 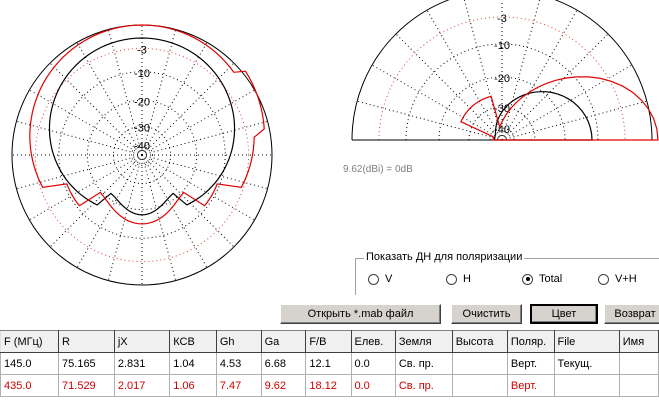 What do you see at coordinates (542, 279) in the screenshot?
I see `radio-total: Total` at bounding box center [542, 279].